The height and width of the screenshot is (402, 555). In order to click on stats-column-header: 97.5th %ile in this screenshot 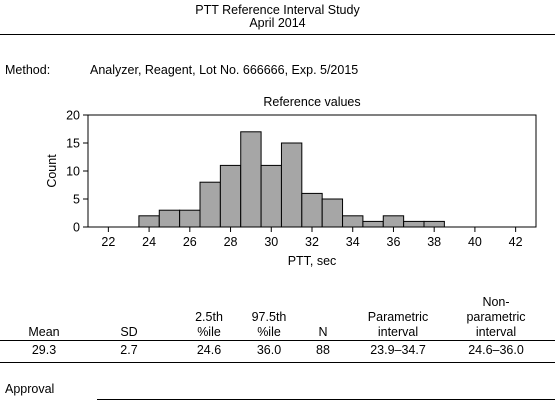, I will do `click(269, 325)`.